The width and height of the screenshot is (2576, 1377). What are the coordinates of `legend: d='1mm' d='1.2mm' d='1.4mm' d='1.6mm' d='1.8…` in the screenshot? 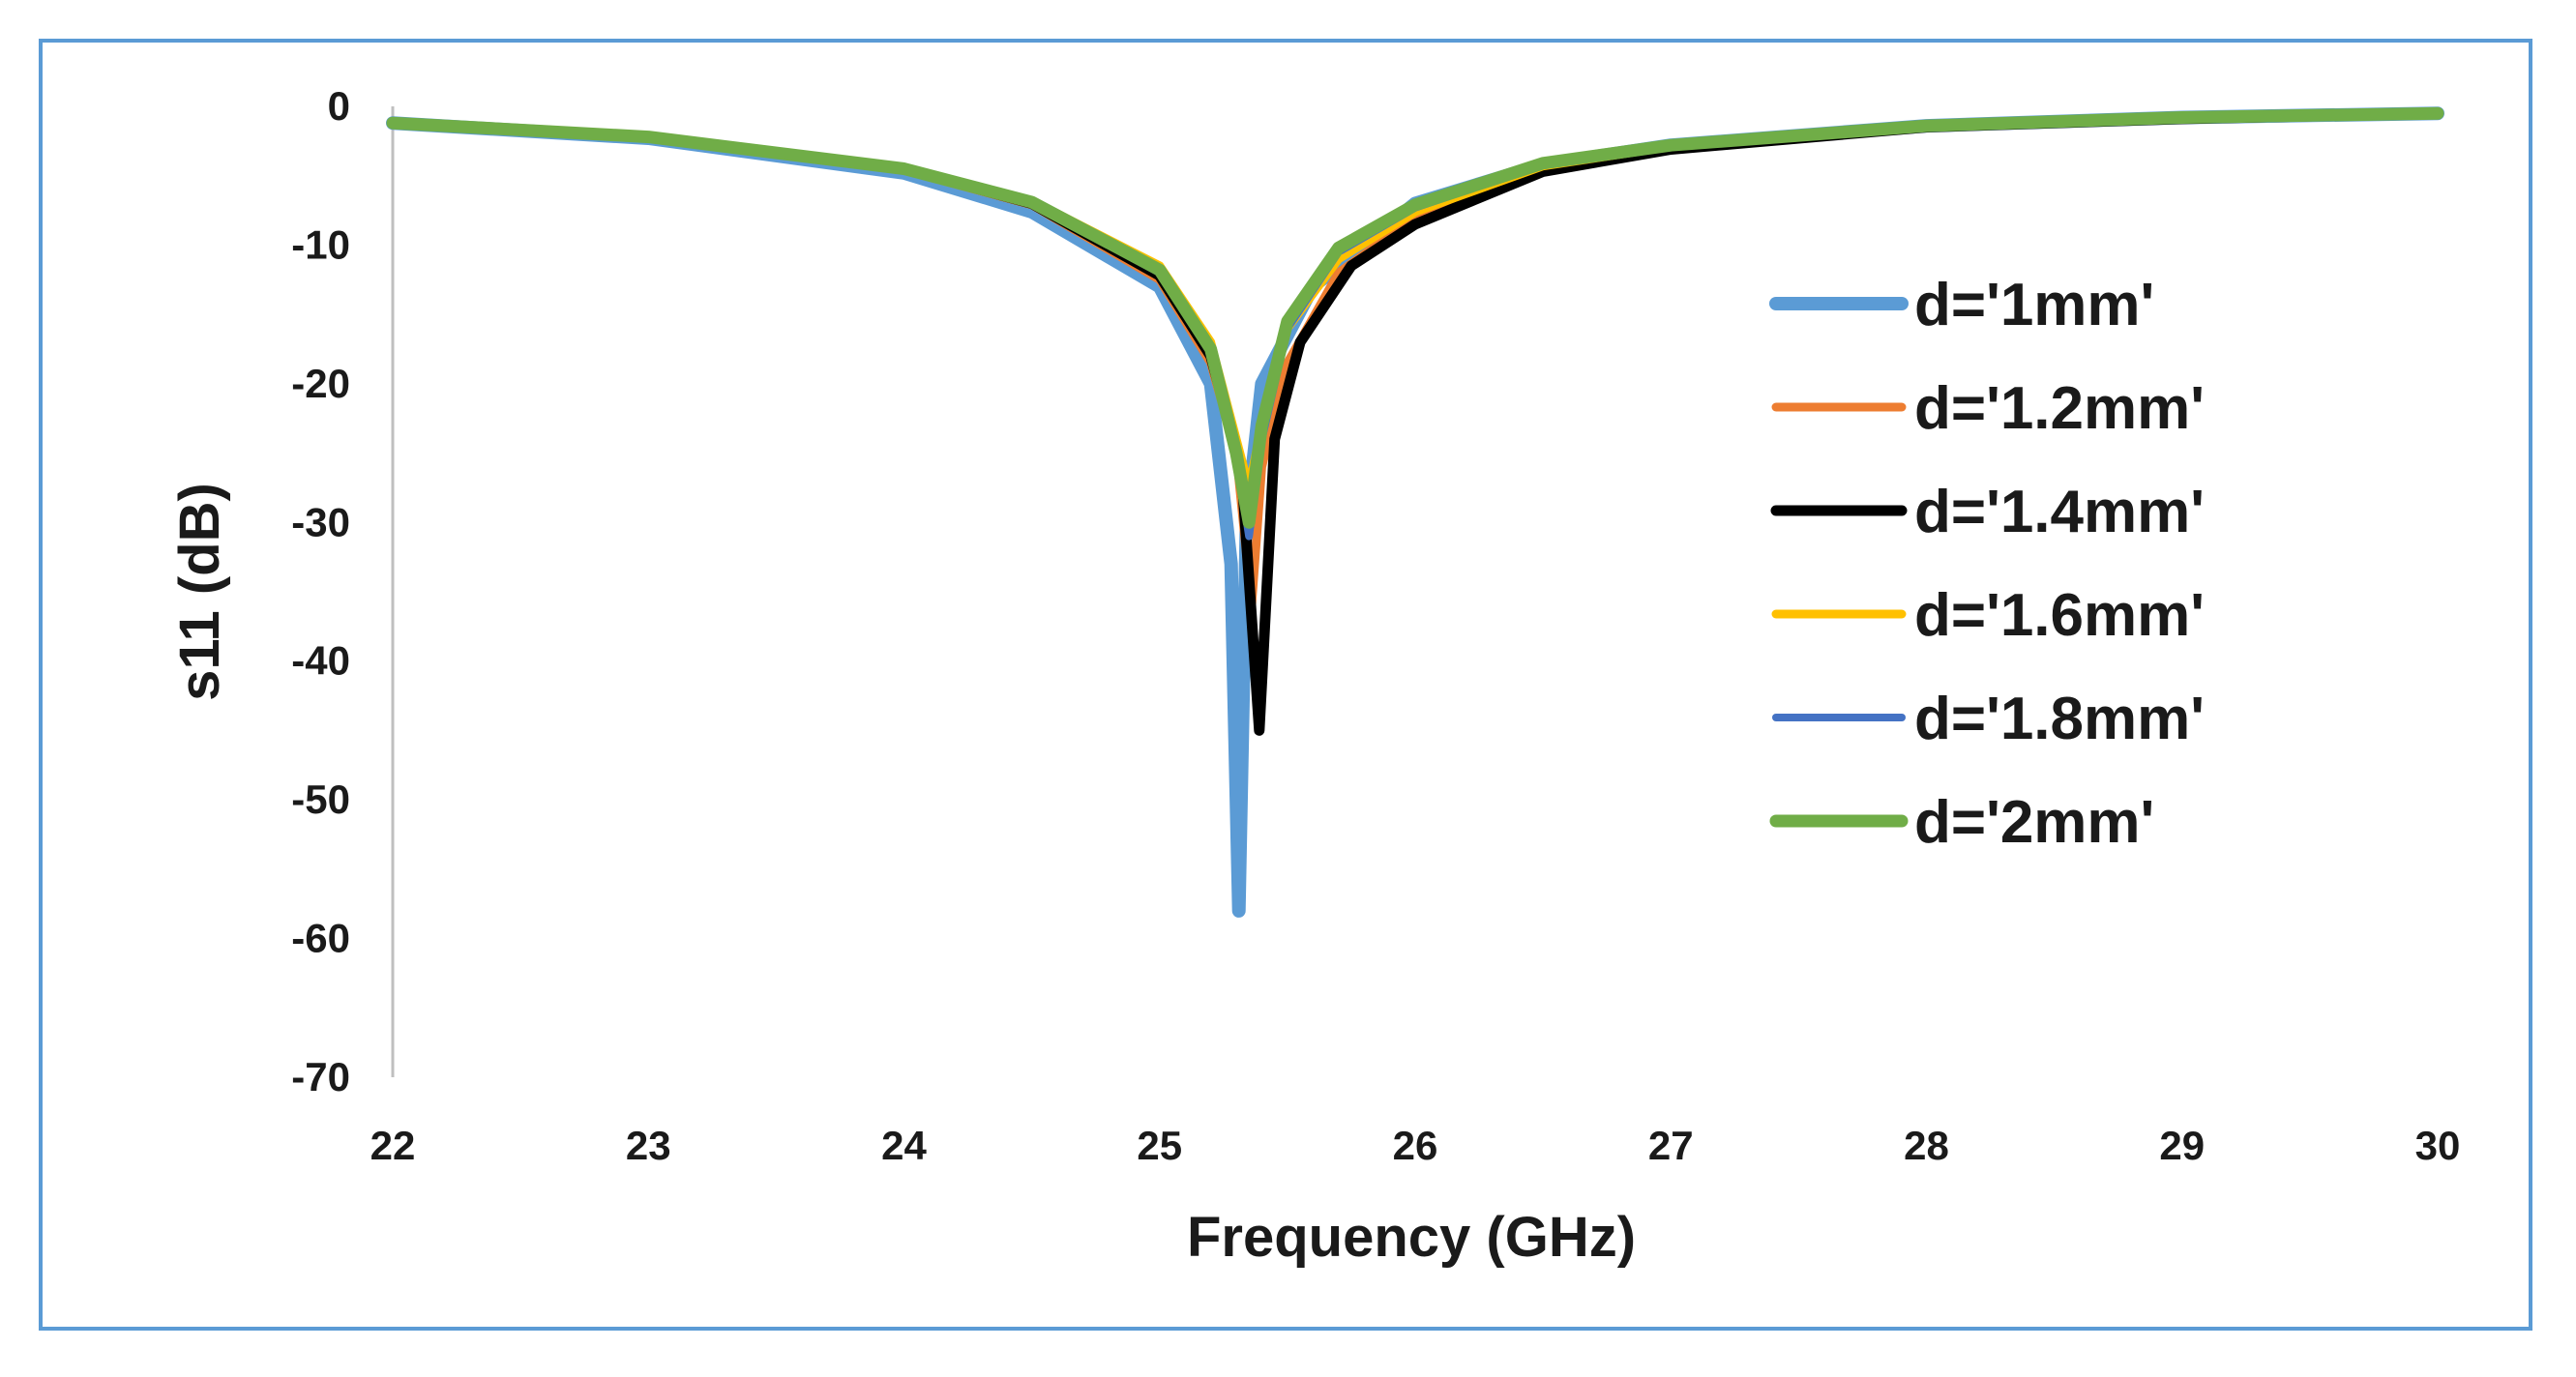 It's located at (1987, 564).